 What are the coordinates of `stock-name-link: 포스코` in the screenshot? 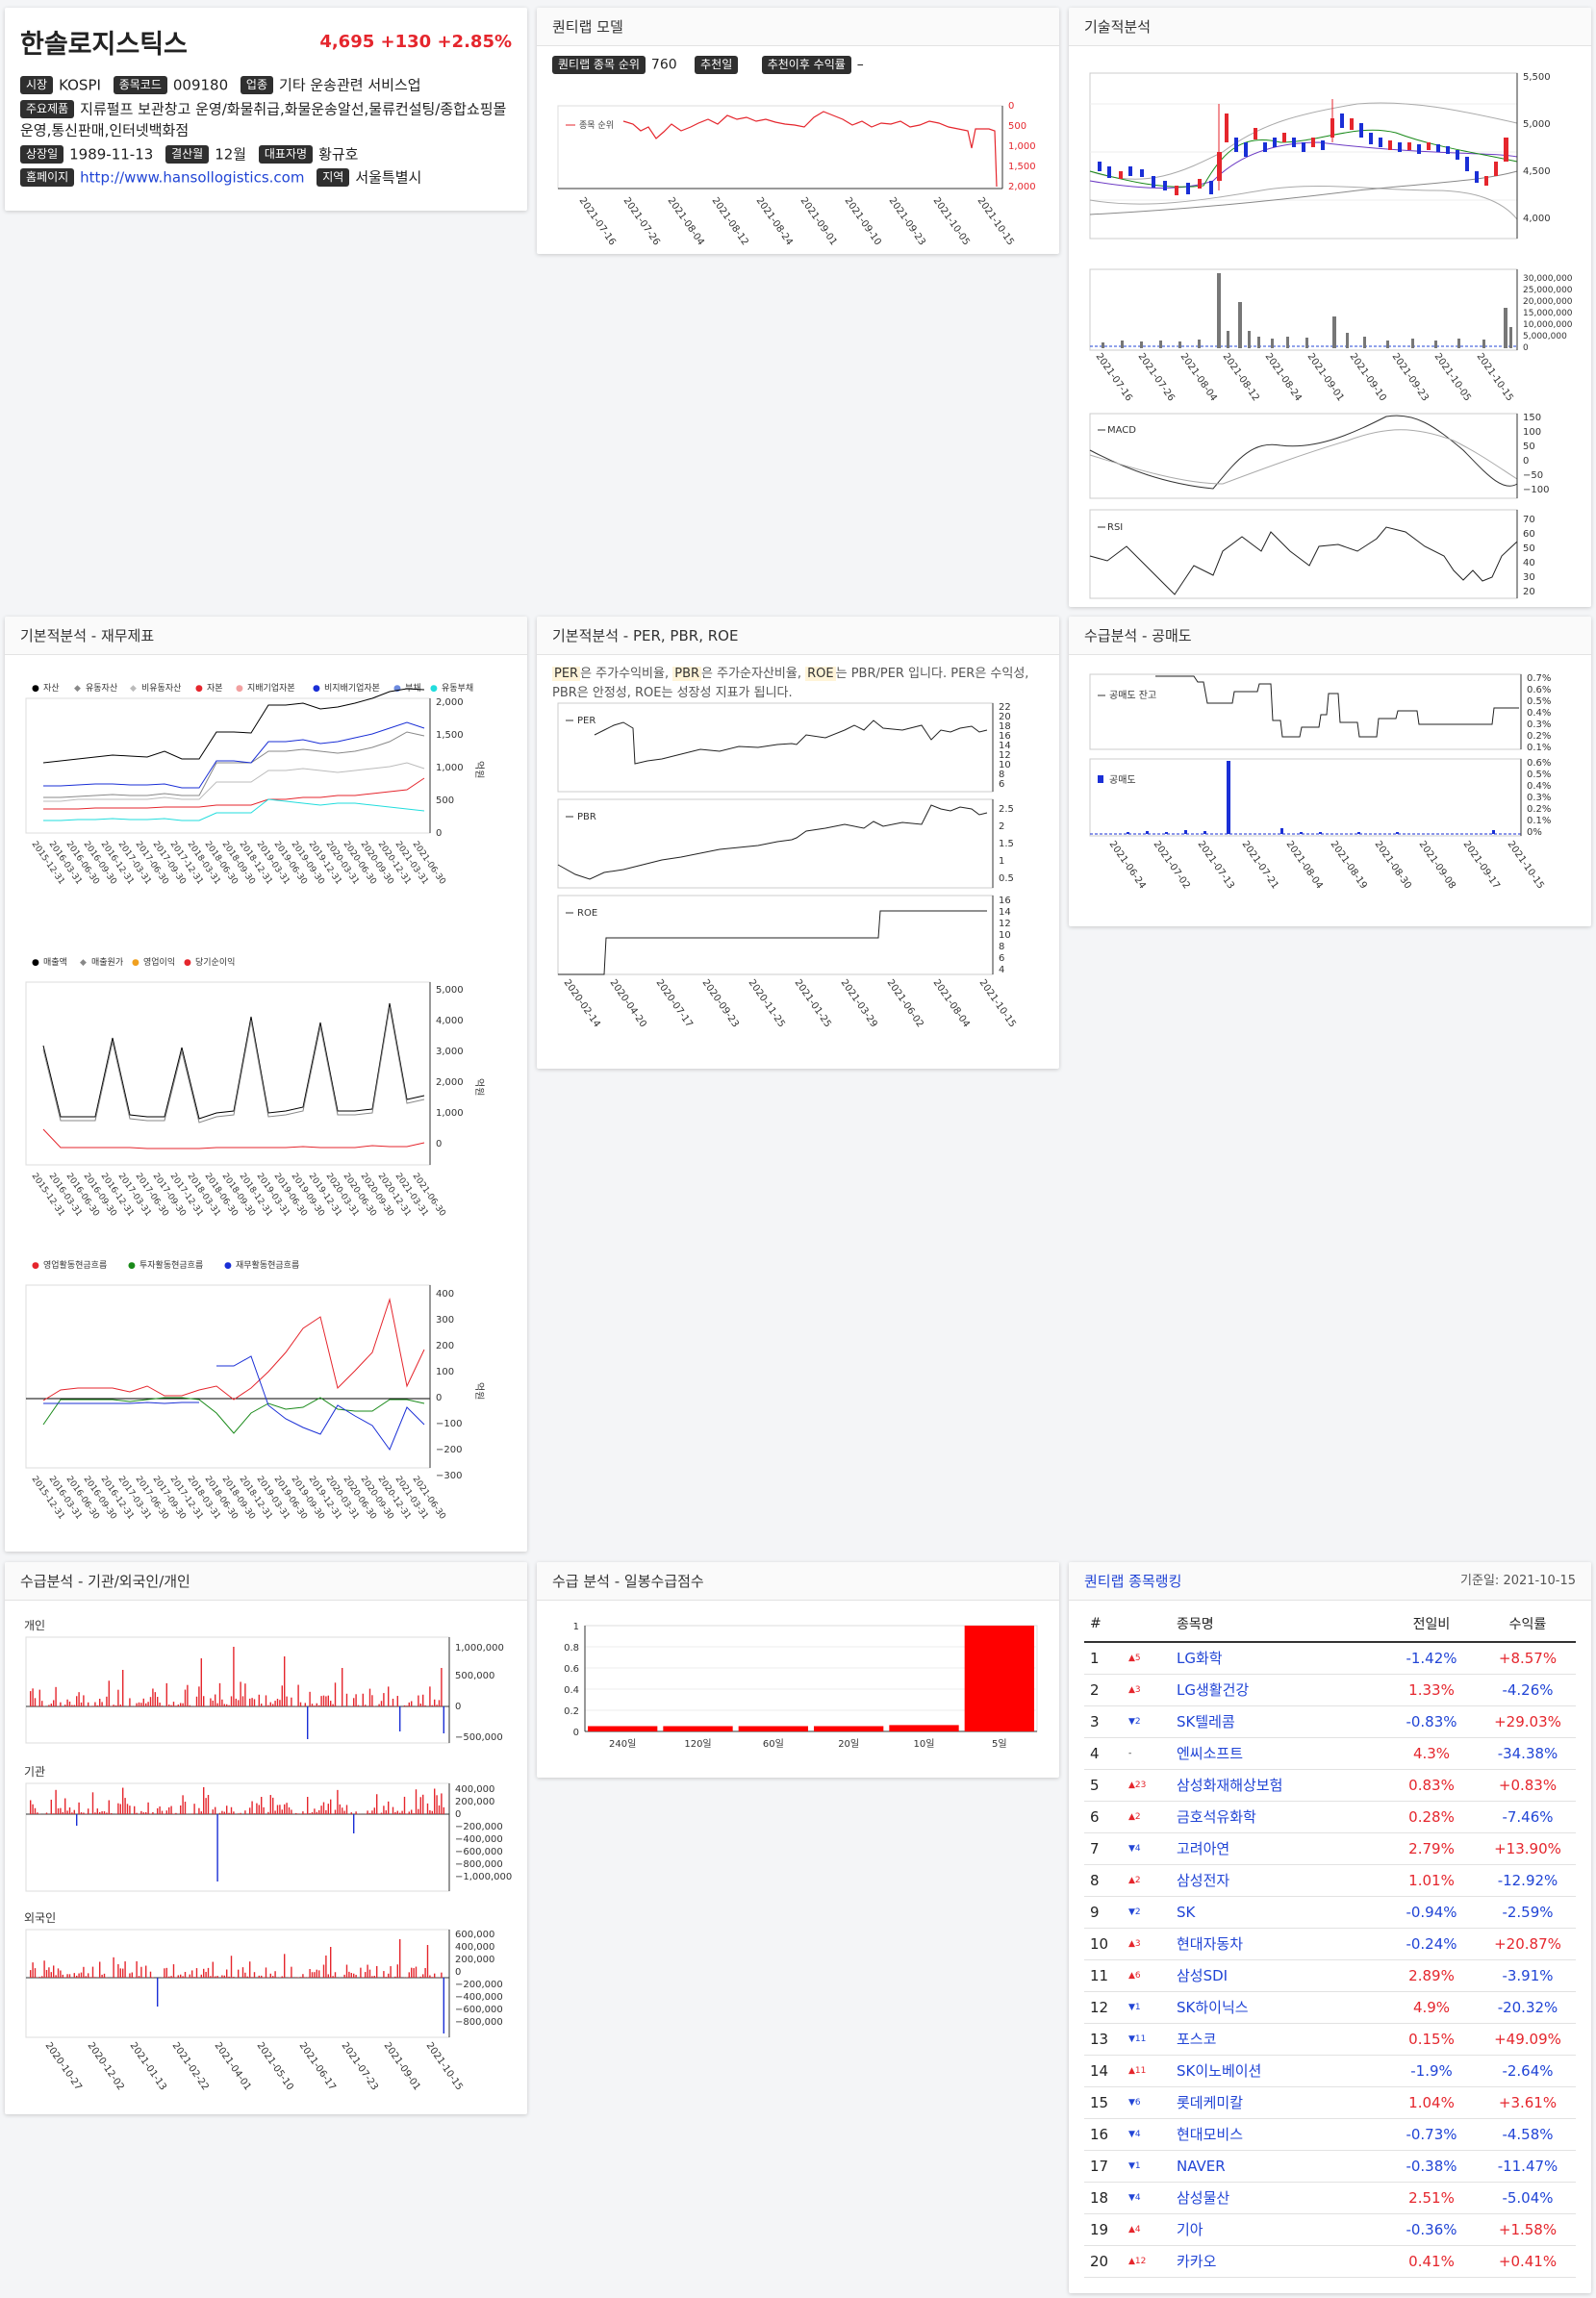 It's located at (1277, 2040).